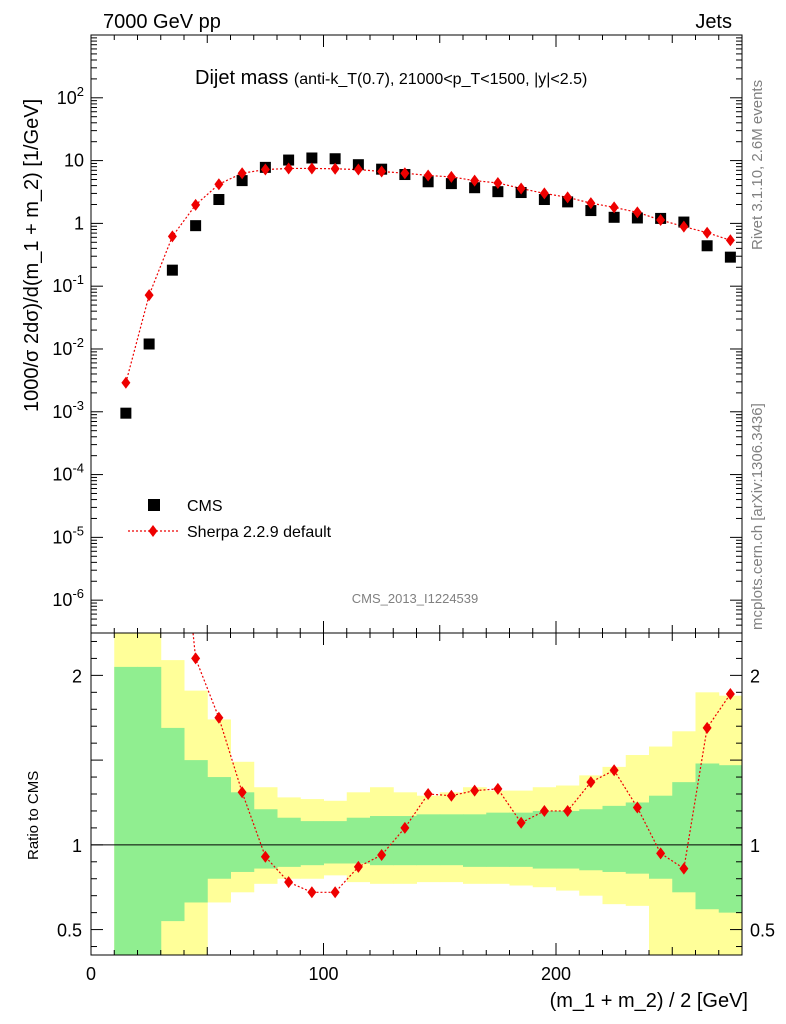  Describe the element at coordinates (153, 531) in the screenshot. I see `legend-marker-sherpa` at that location.